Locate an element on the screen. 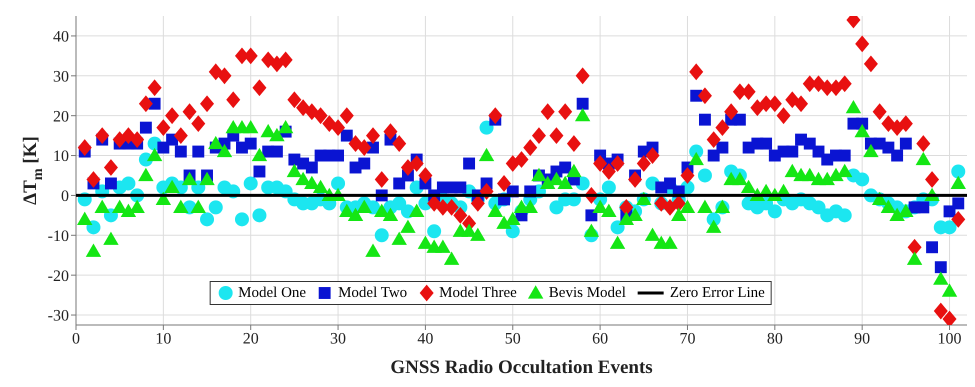 Image resolution: width=975 pixels, height=387 pixels. x-tick-label: 60 is located at coordinates (600, 339).